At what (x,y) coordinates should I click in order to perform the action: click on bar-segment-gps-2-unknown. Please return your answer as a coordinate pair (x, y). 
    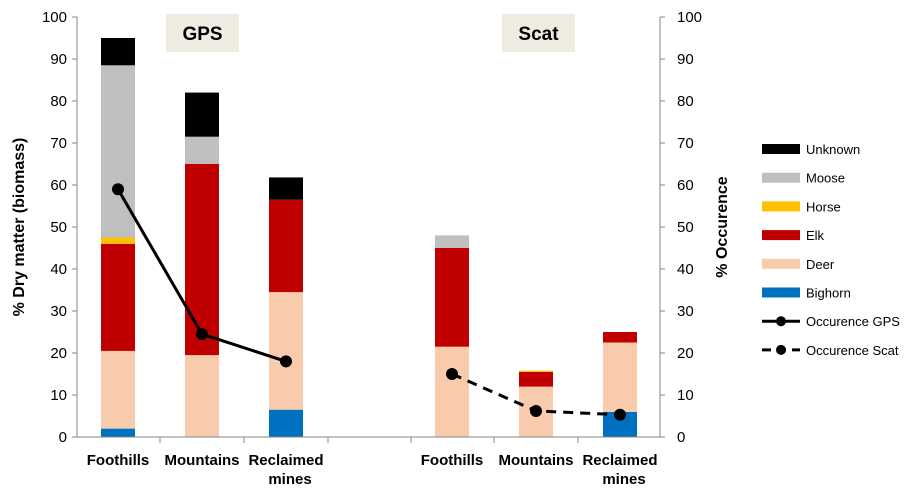
    Looking at the image, I should click on (202, 114).